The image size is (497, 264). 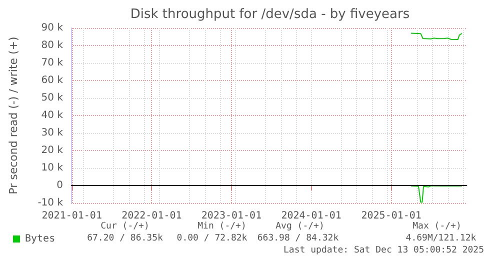 I want to click on y-tick-label: 30 k, so click(x=52, y=133).